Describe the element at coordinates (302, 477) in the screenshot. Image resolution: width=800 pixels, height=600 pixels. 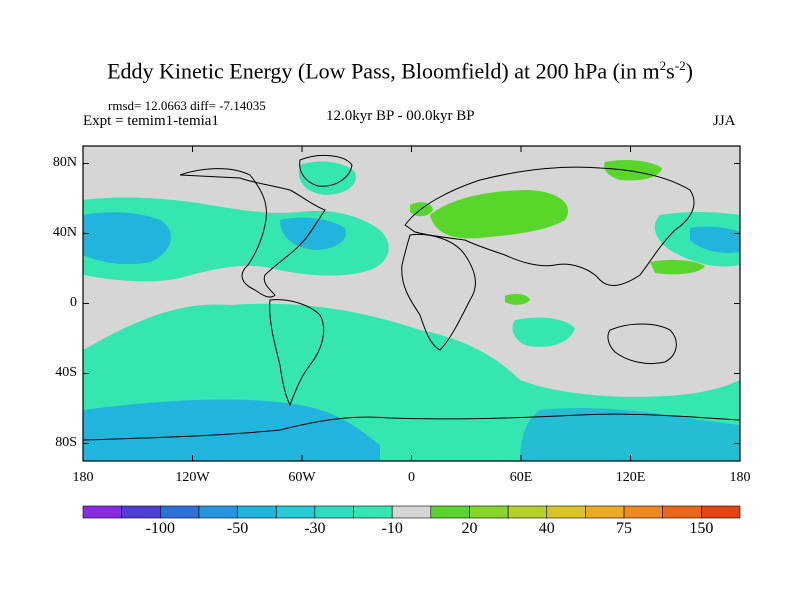
I see `x-tick-label: 60W` at that location.